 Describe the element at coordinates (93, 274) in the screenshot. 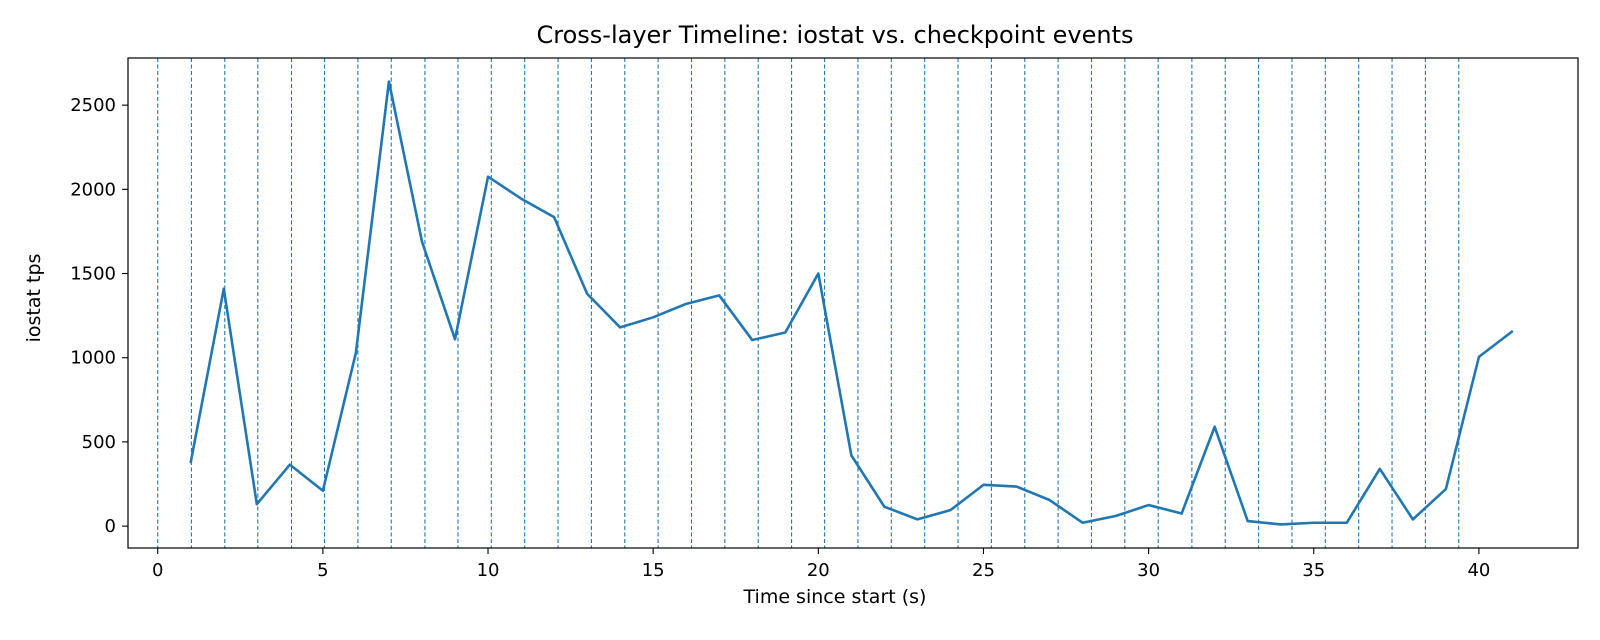

I see `y-tick-label: 1500` at that location.